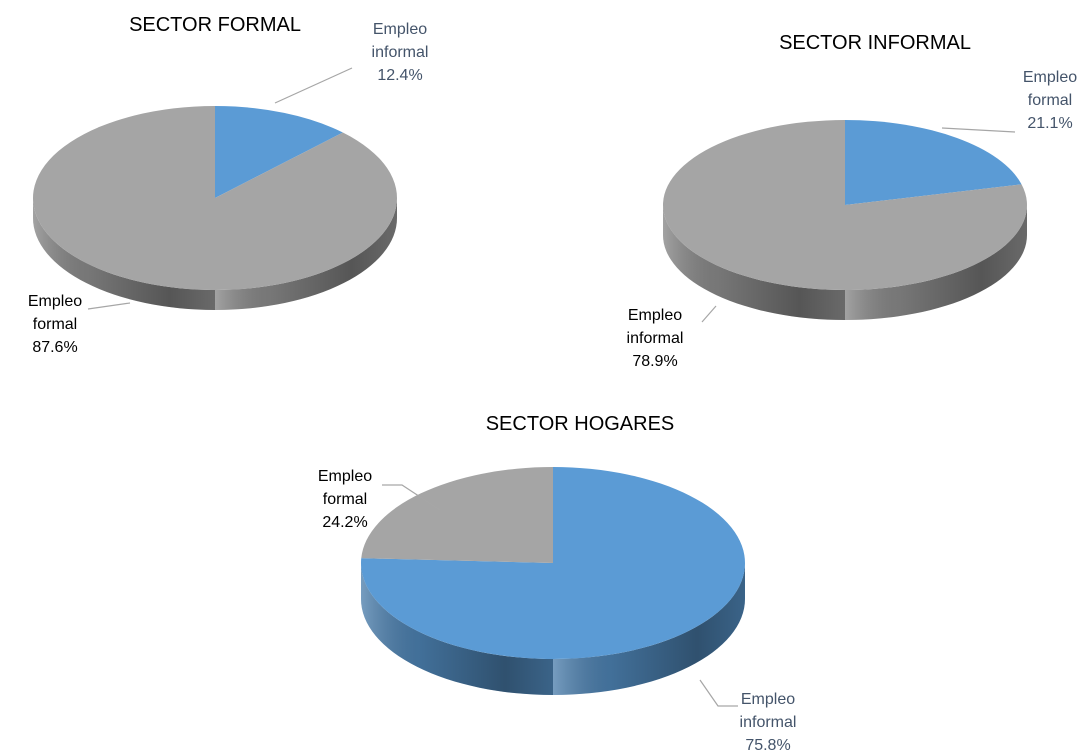  What do you see at coordinates (1050, 123) in the screenshot?
I see `label-value: 21.1%` at bounding box center [1050, 123].